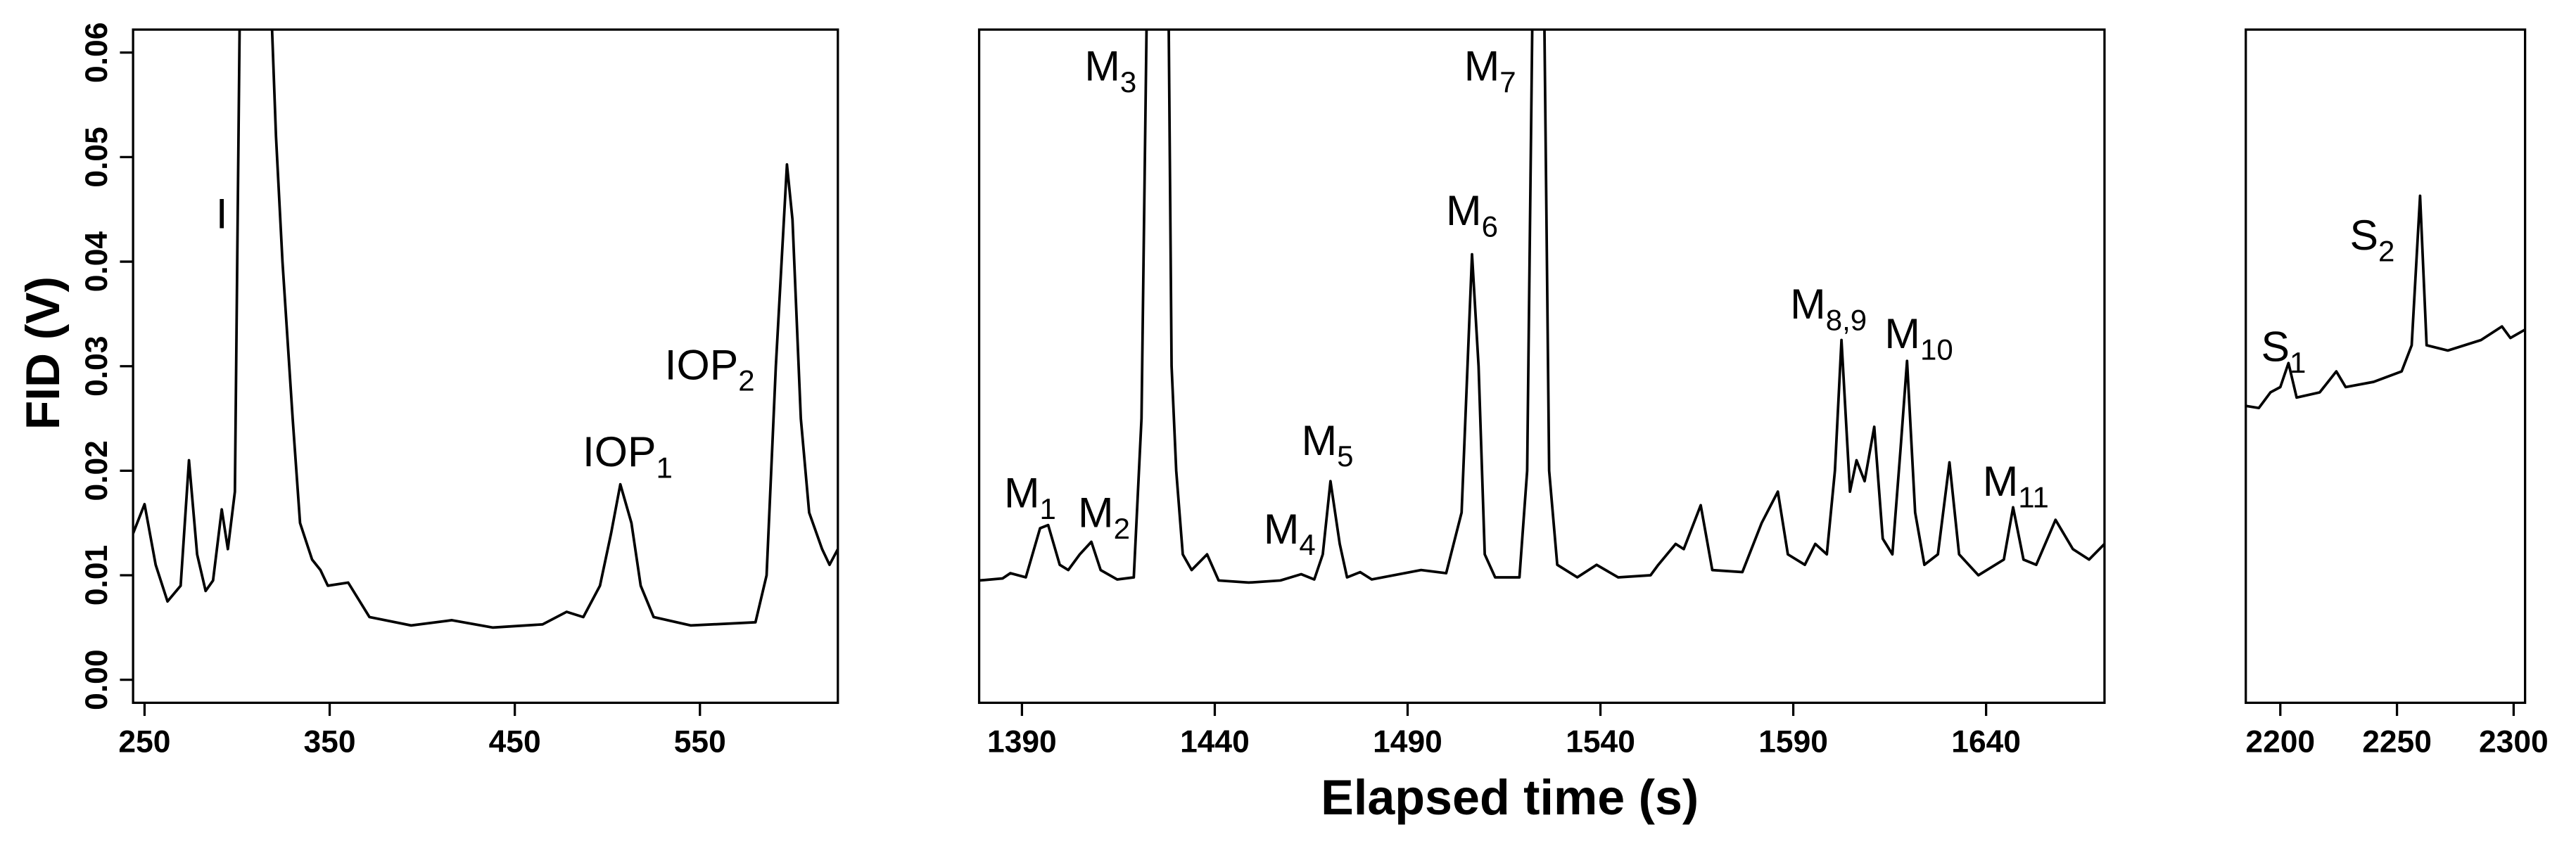 This screenshot has height=846, width=2576. I want to click on peak-label-text: I, so click(222, 214).